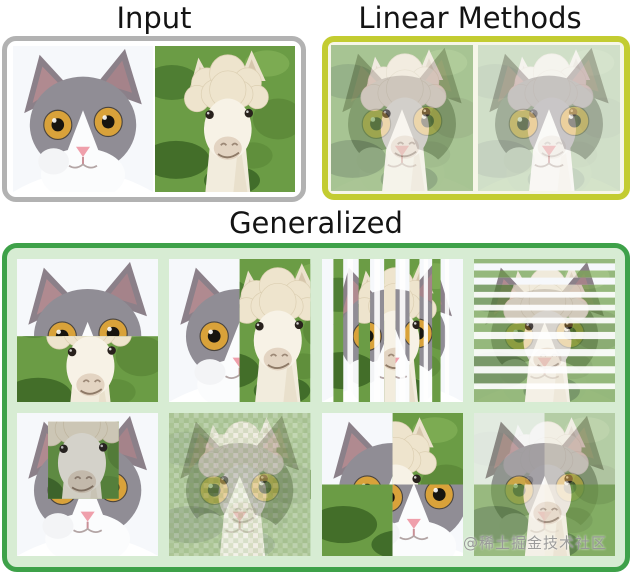 This screenshot has height=572, width=632. Describe the element at coordinates (240, 484) in the screenshot. I see `pixelated-blend-mix-image` at that location.